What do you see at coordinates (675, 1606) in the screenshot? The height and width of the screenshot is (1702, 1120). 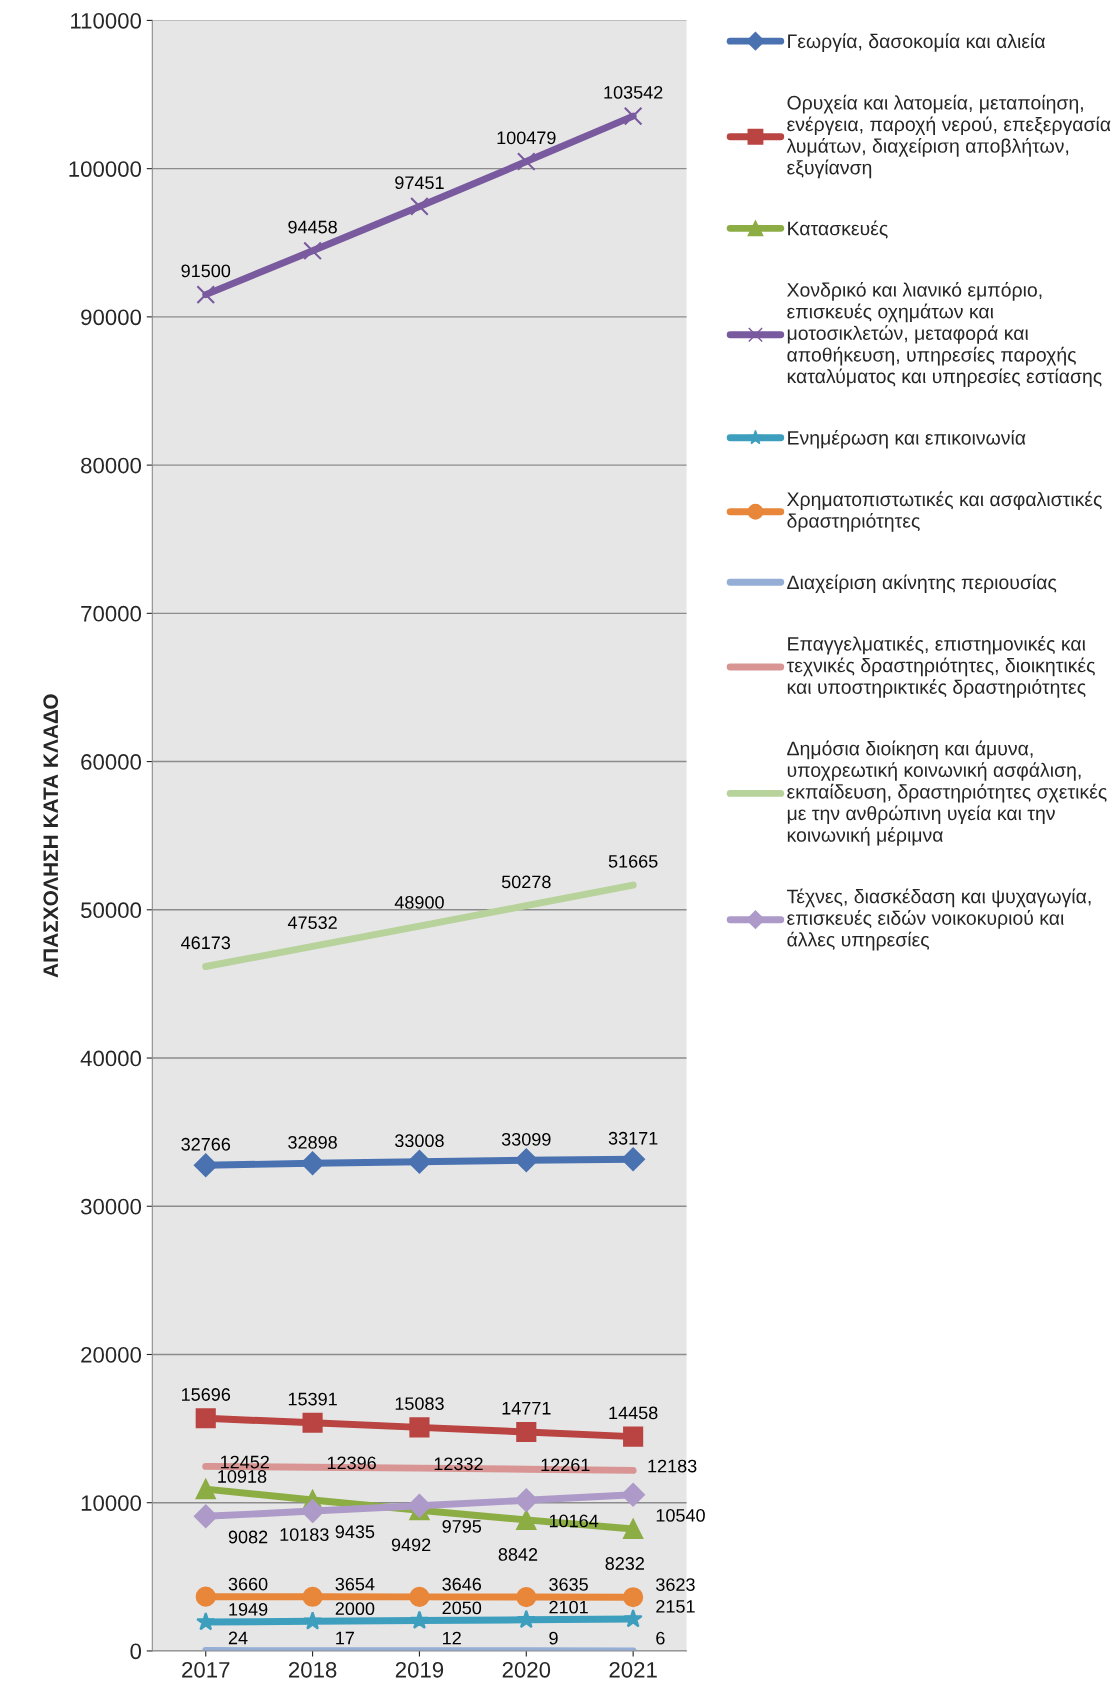 I see `data-label: 2151` at bounding box center [675, 1606].